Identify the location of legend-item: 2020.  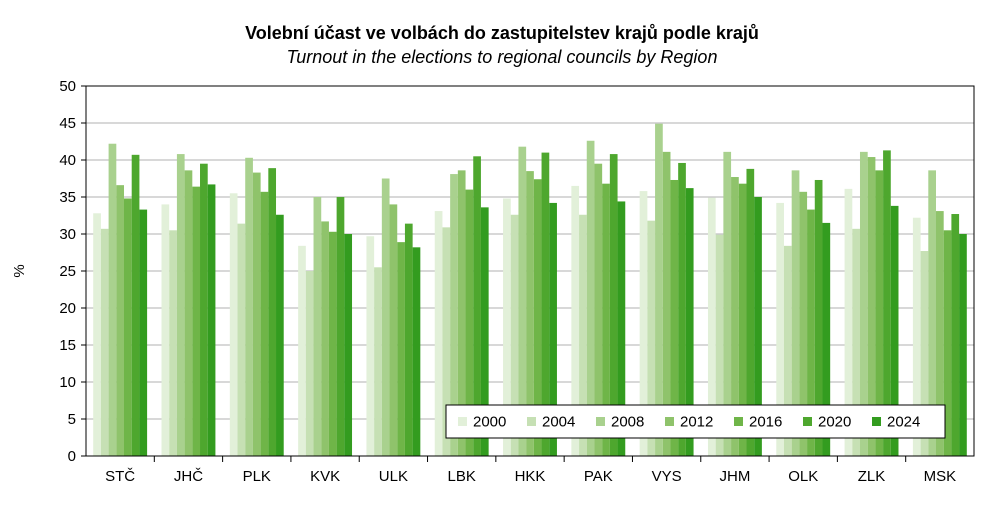
(827, 422).